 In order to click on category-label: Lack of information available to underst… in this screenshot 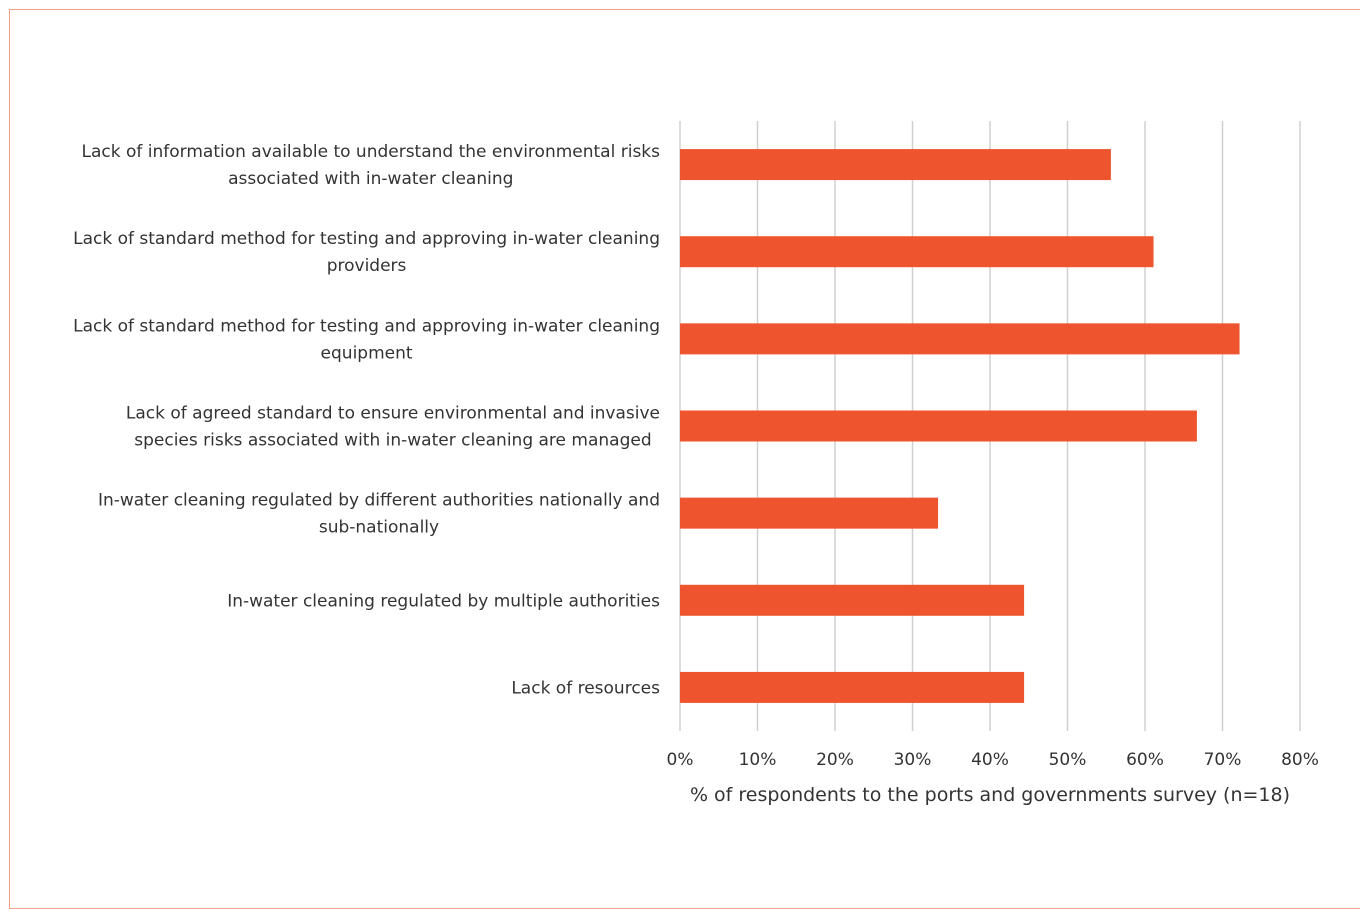, I will do `click(371, 165)`.